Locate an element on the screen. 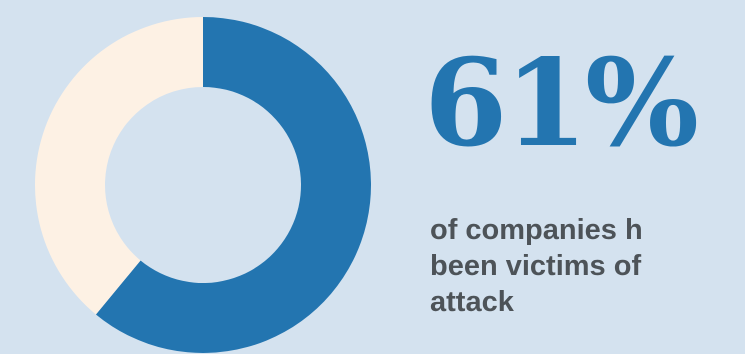 This screenshot has width=745, height=354. caption-text: of companies h been victims of attack is located at coordinates (536, 266).